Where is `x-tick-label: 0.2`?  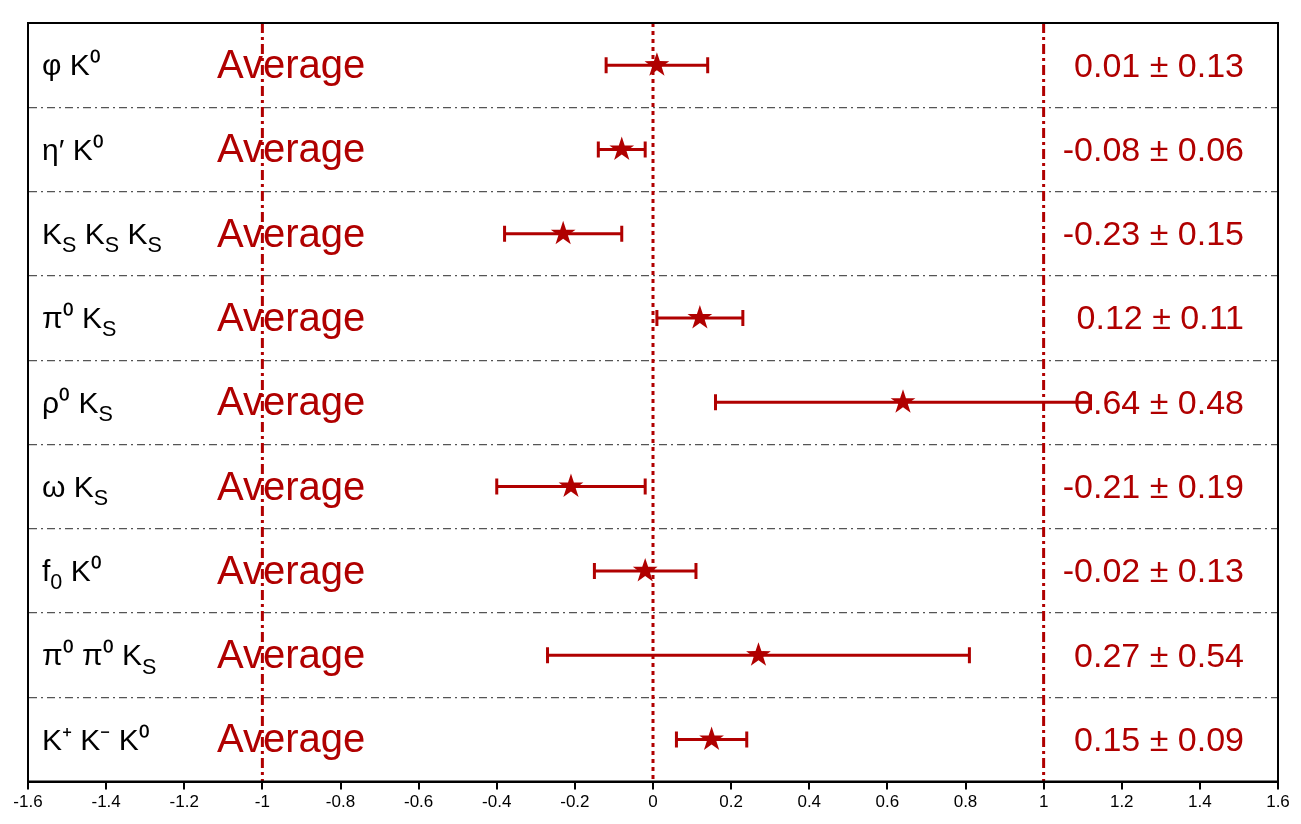
x-tick-label: 0.2 is located at coordinates (731, 802).